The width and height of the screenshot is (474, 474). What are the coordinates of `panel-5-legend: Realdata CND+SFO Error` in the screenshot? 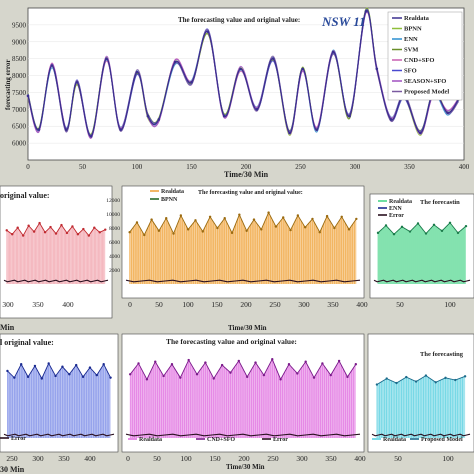 It's located at (208, 440).